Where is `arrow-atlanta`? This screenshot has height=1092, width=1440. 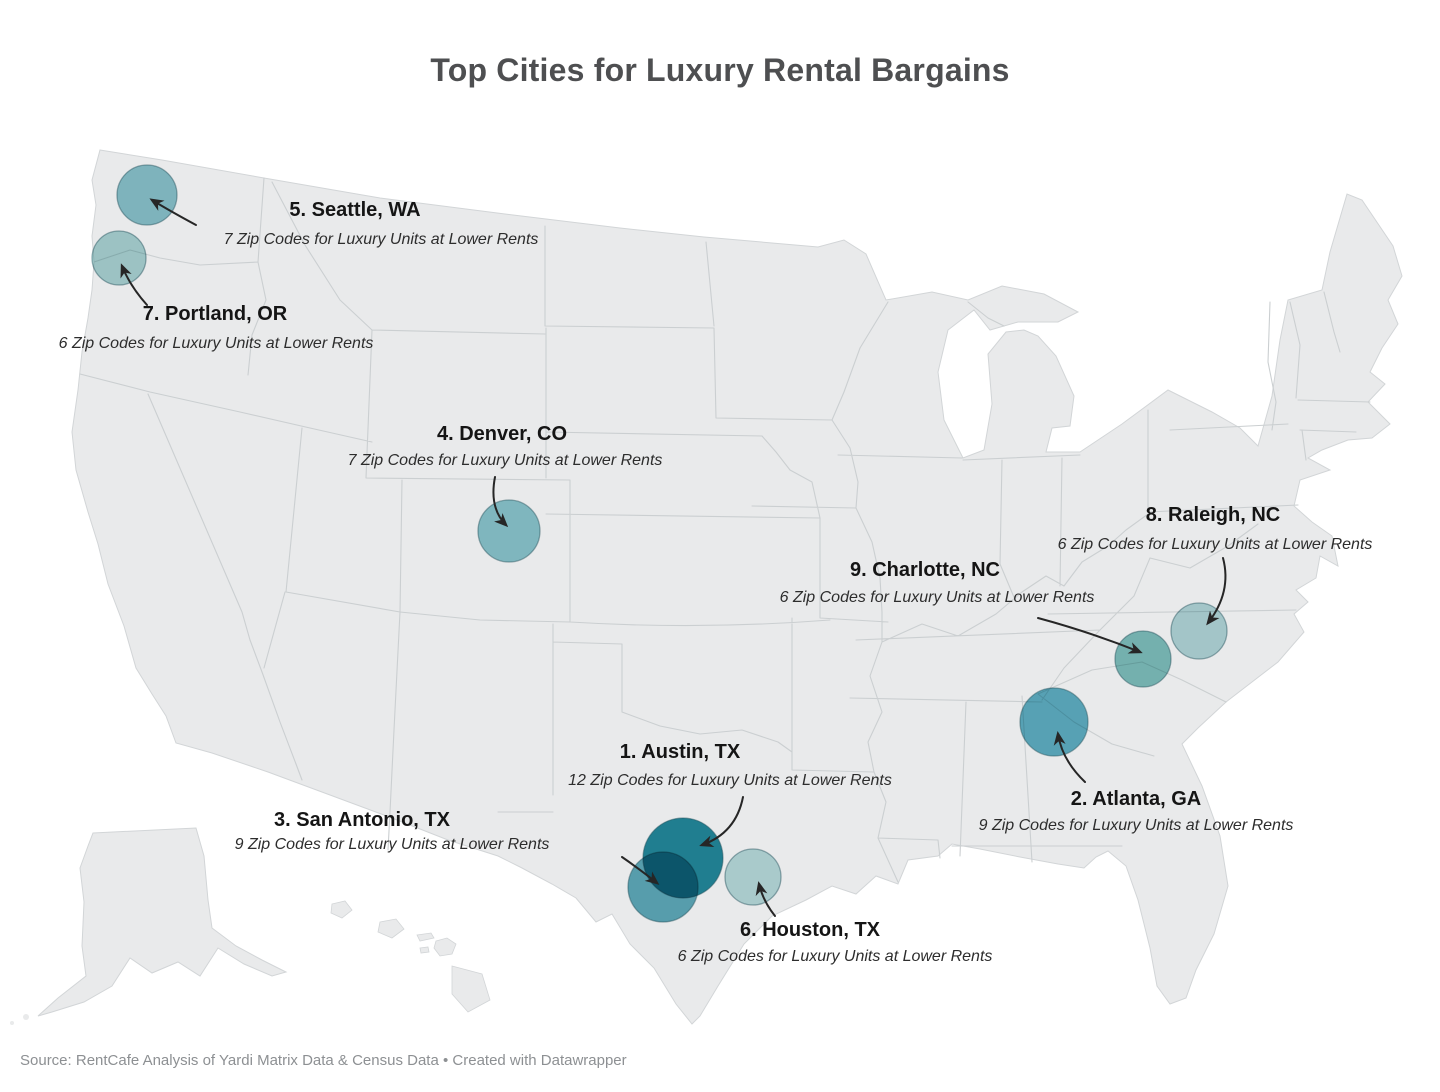 arrow-atlanta is located at coordinates (1069, 757).